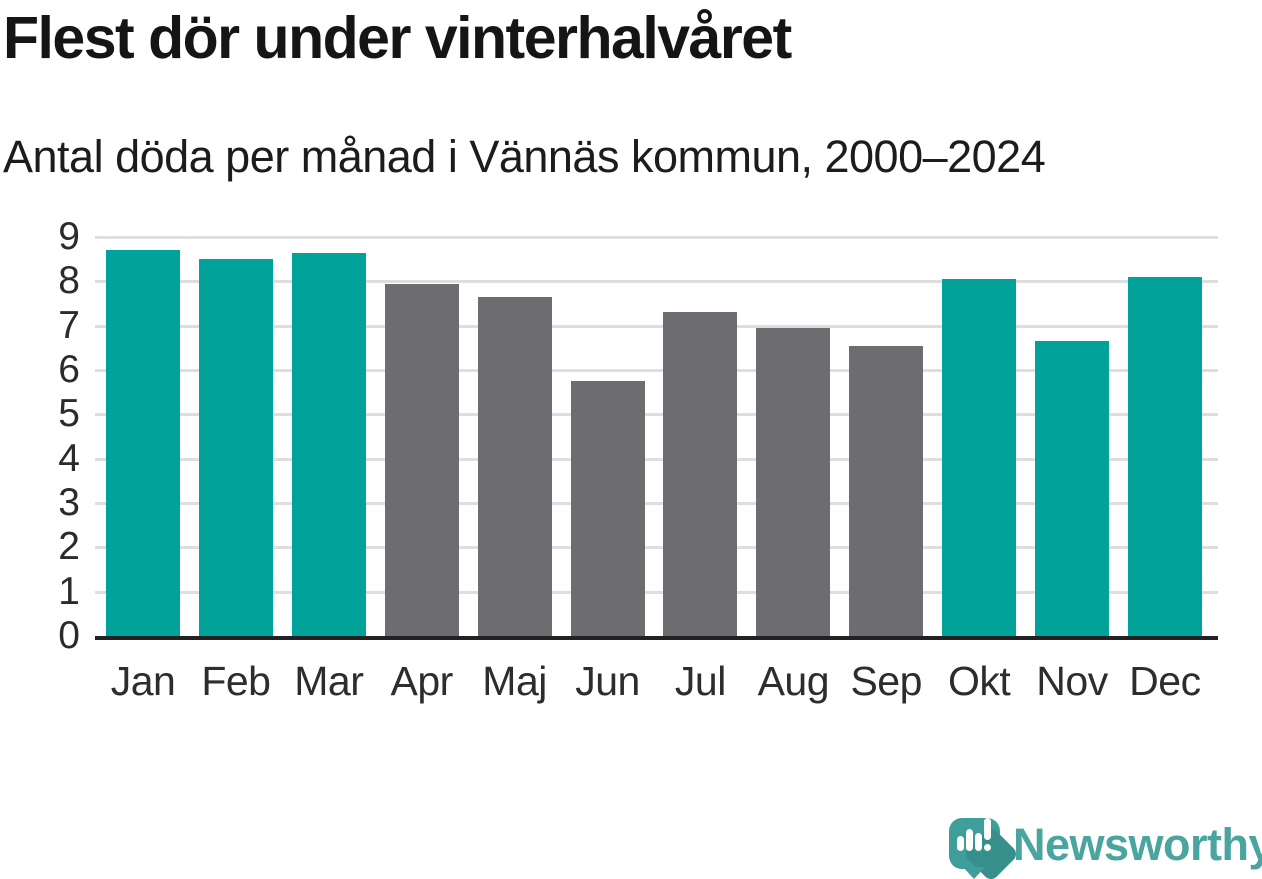  What do you see at coordinates (143, 443) in the screenshot?
I see `bar-jan` at bounding box center [143, 443].